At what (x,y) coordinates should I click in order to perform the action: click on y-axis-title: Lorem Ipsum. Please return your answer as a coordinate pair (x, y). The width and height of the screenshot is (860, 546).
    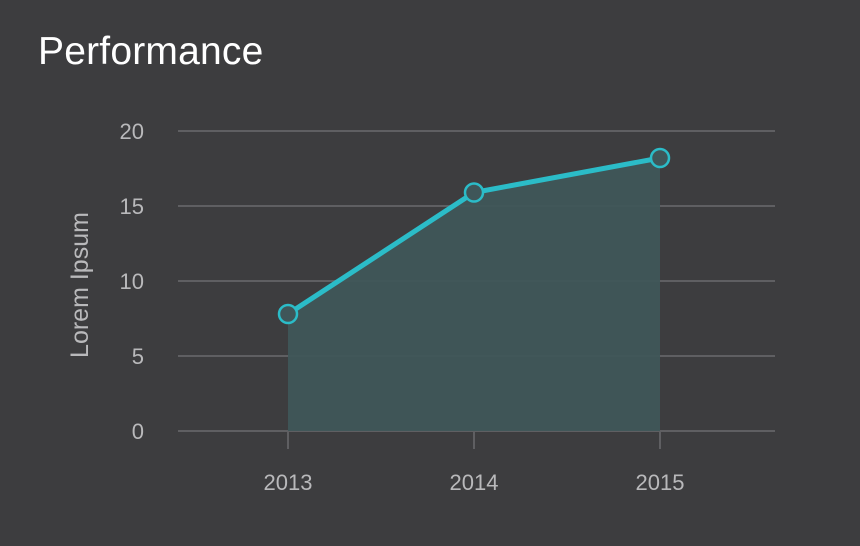
    Looking at the image, I should click on (80, 285).